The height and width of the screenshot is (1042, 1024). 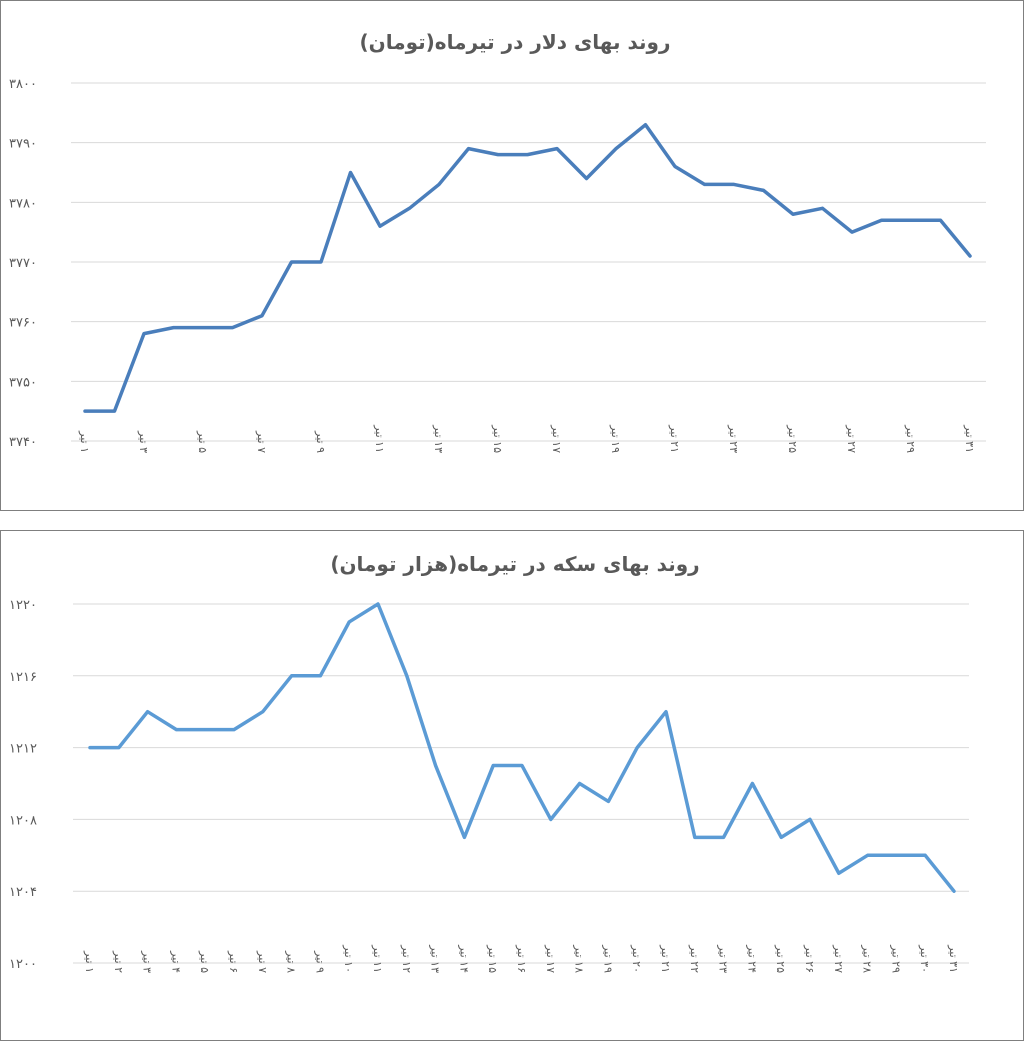 What do you see at coordinates (514, 564) in the screenshot?
I see `coin-chart-title: روند بهای سکه در تیرماه(هزار تومان)` at bounding box center [514, 564].